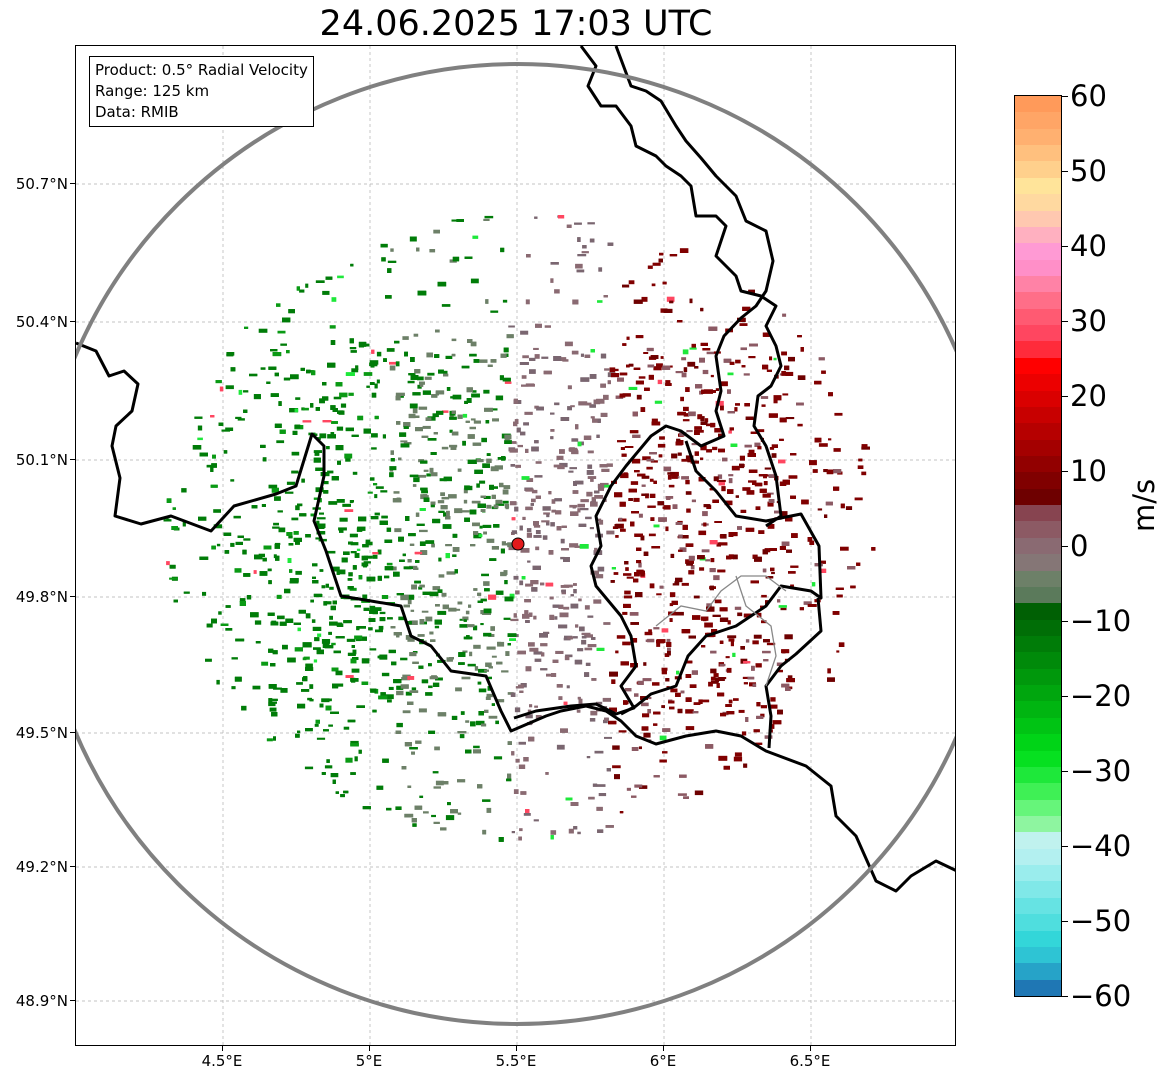 This screenshot has height=1081, width=1171. I want to click on colorbar-tick-label: −60, so click(1101, 996).